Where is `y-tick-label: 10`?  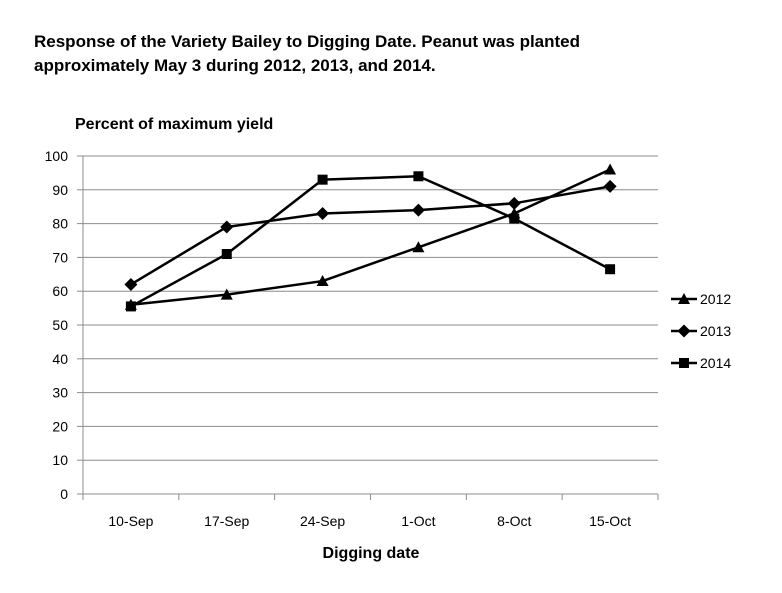 y-tick-label: 10 is located at coordinates (60, 460).